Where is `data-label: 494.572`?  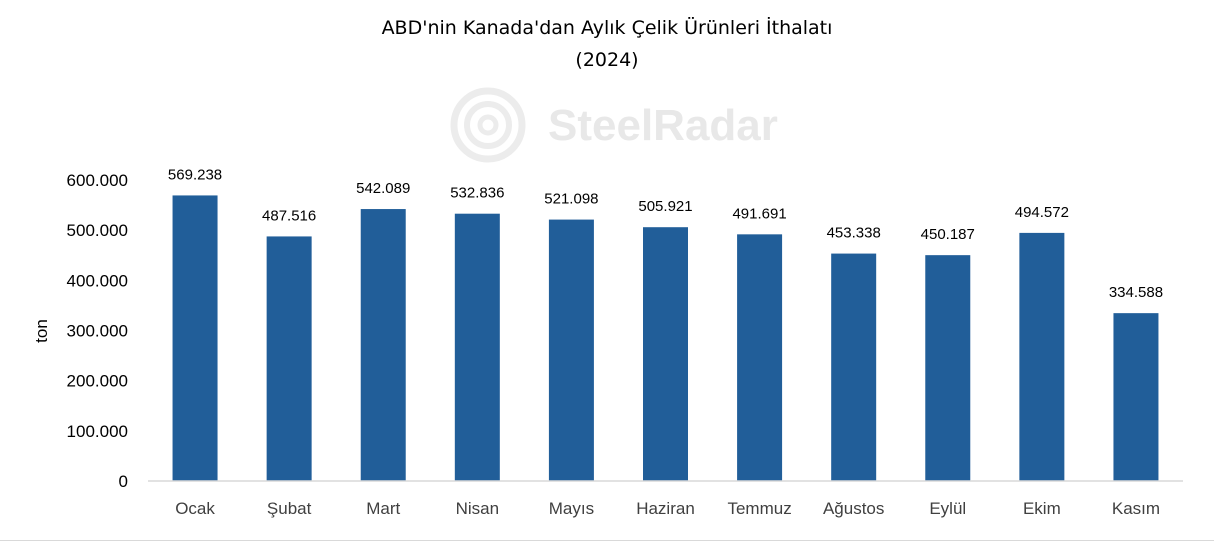
data-label: 494.572 is located at coordinates (1042, 212).